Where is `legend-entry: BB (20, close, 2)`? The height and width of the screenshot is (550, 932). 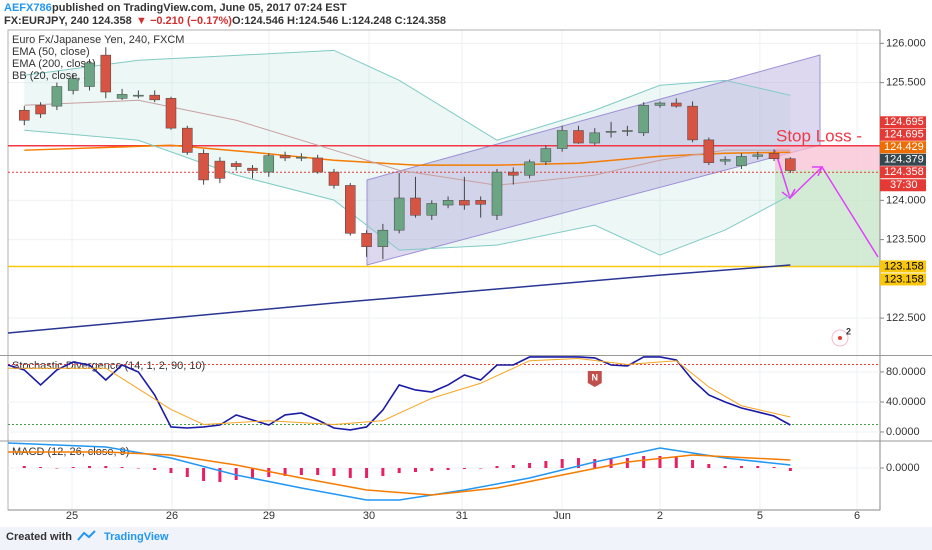 legend-entry: BB (20, close, 2) is located at coordinates (52, 76).